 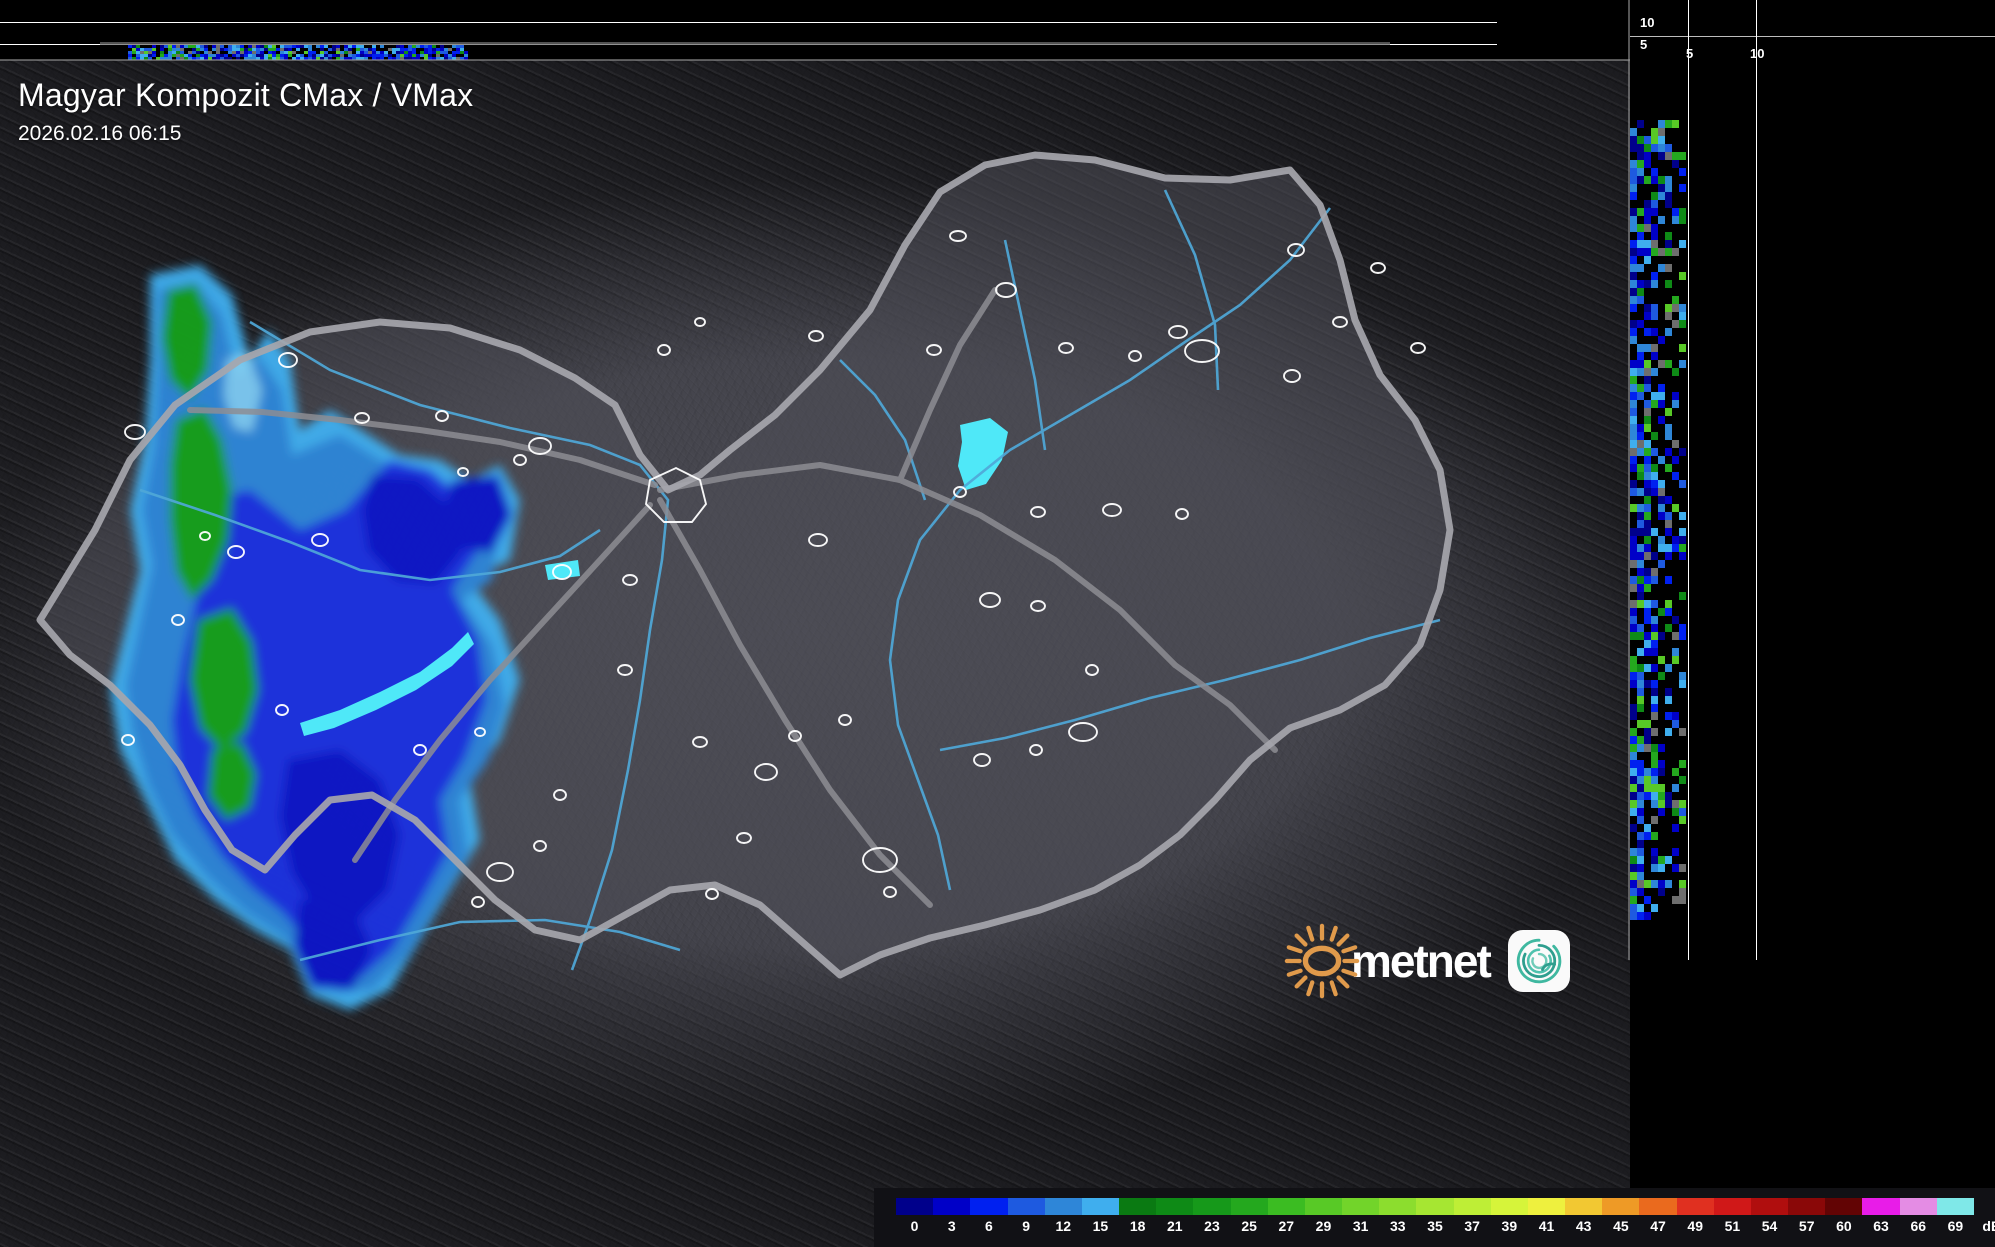 I want to click on vmax-height-label-5: 5, so click(x=1644, y=44).